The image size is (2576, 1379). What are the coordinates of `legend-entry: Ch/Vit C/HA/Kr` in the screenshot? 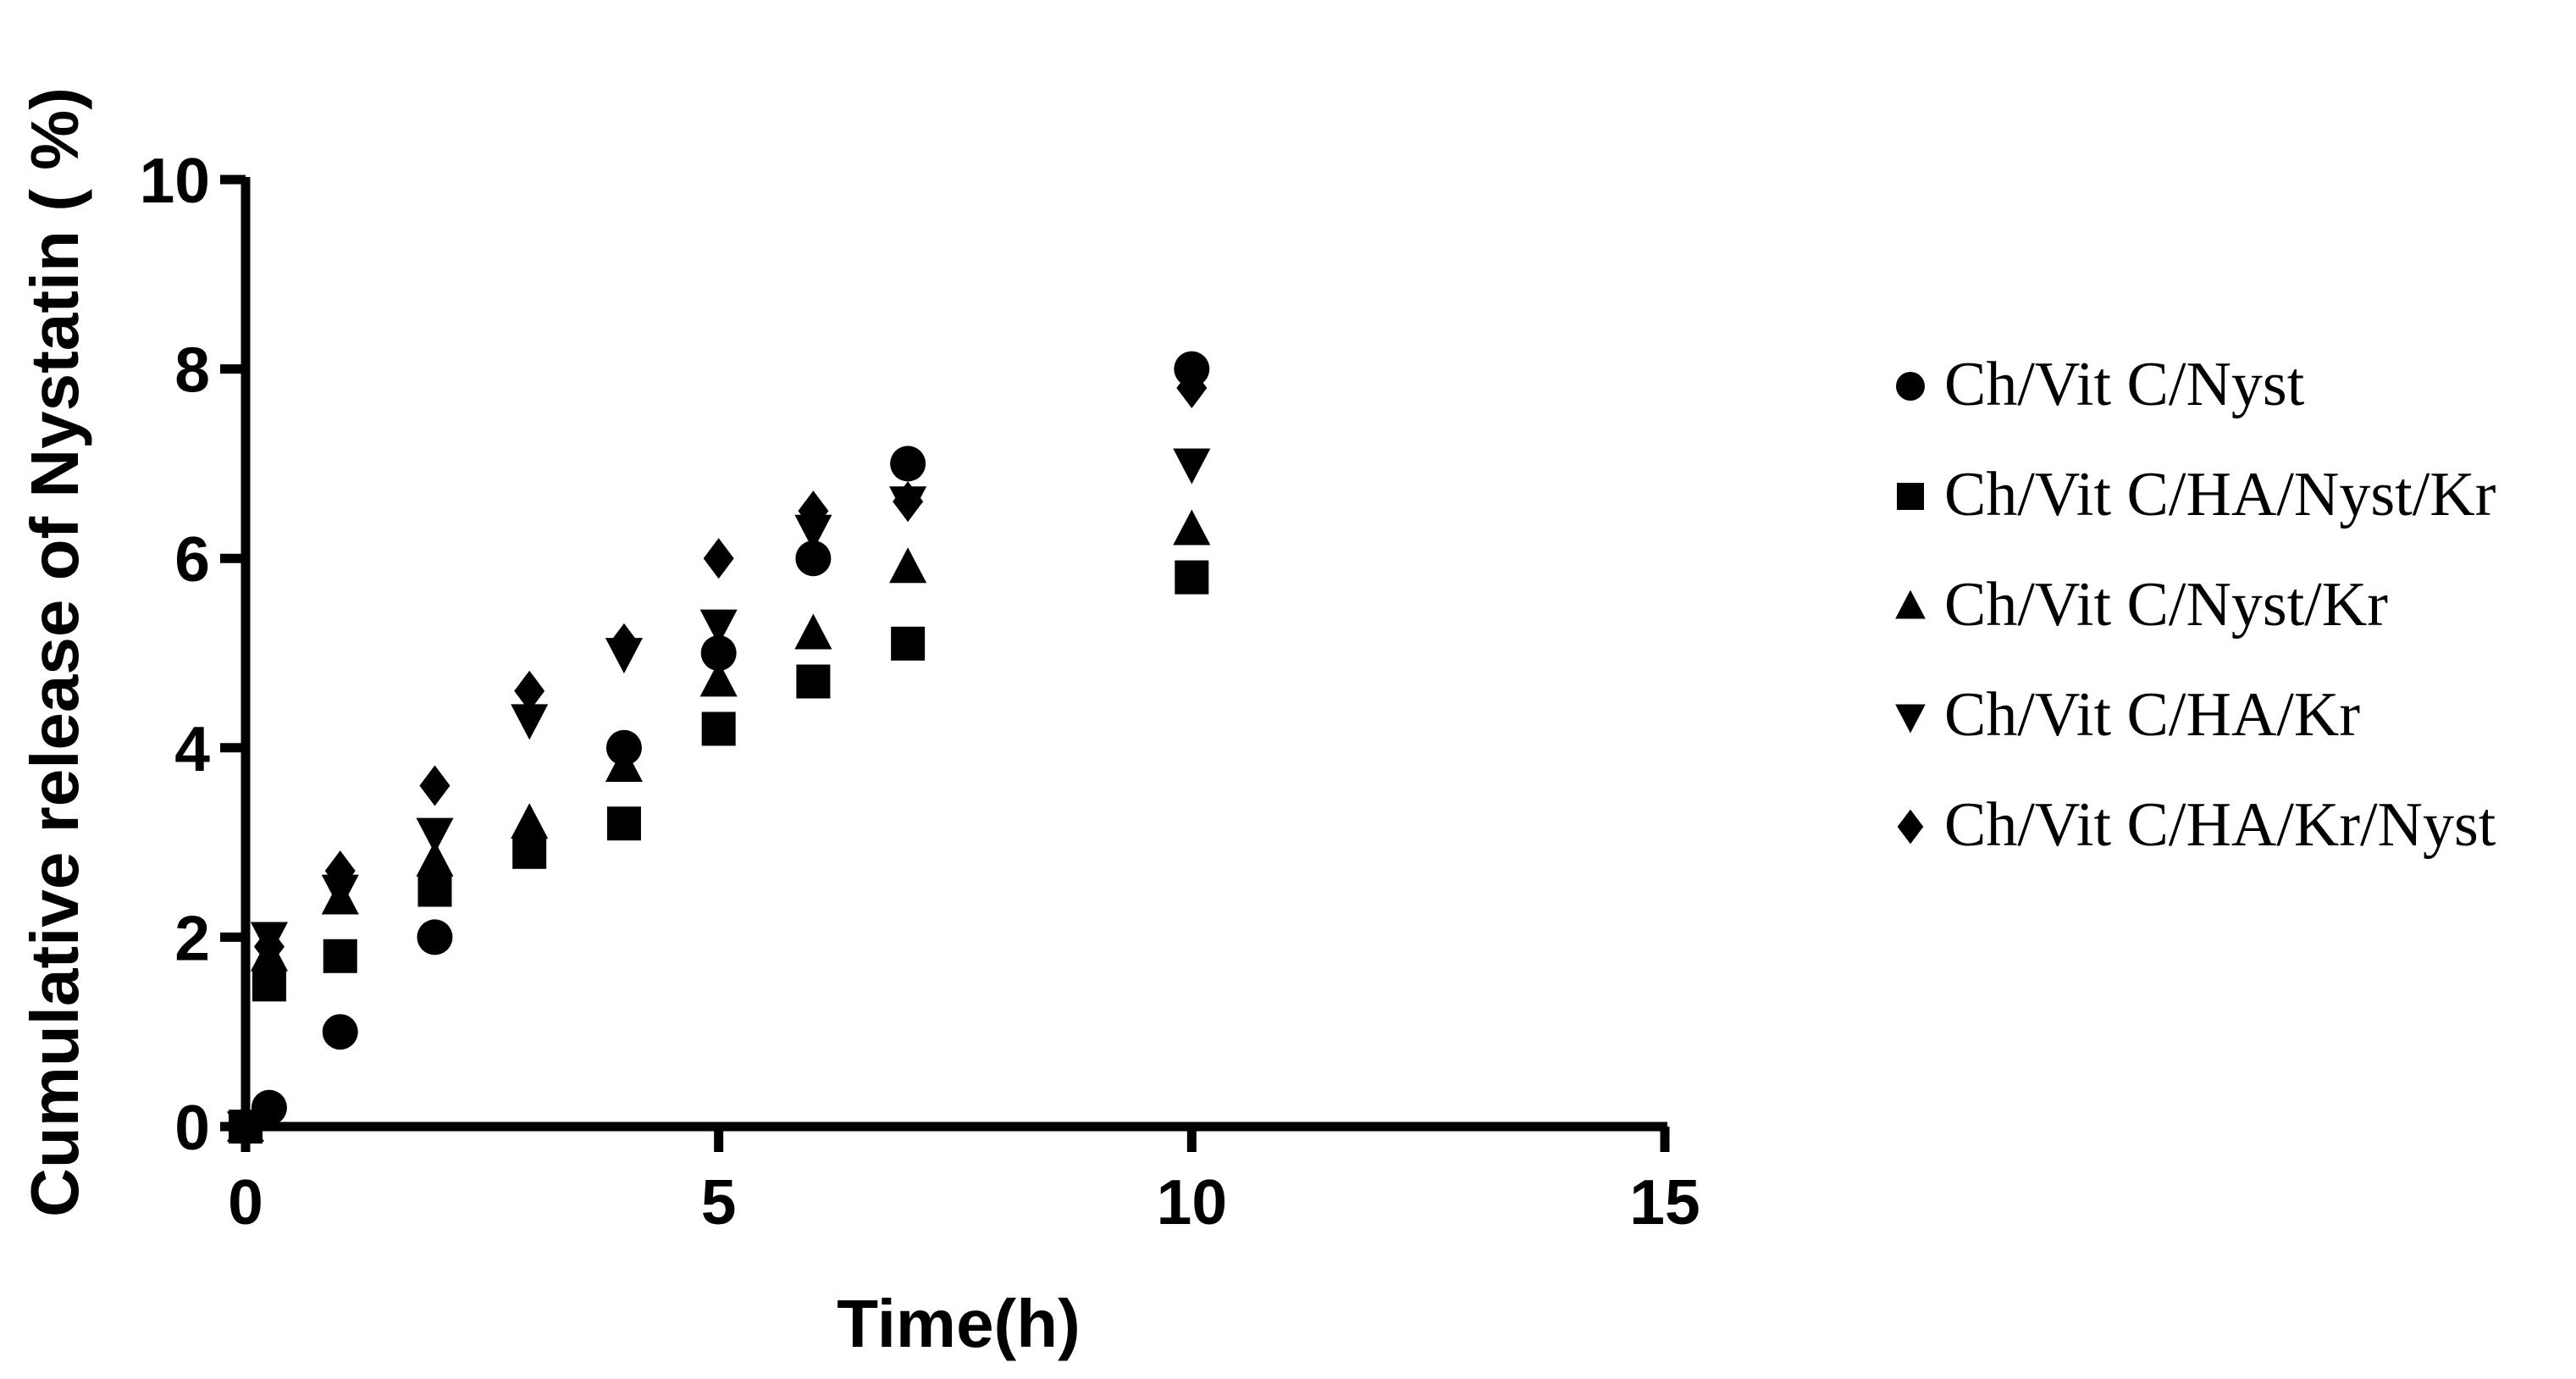 It's located at (2127, 715).